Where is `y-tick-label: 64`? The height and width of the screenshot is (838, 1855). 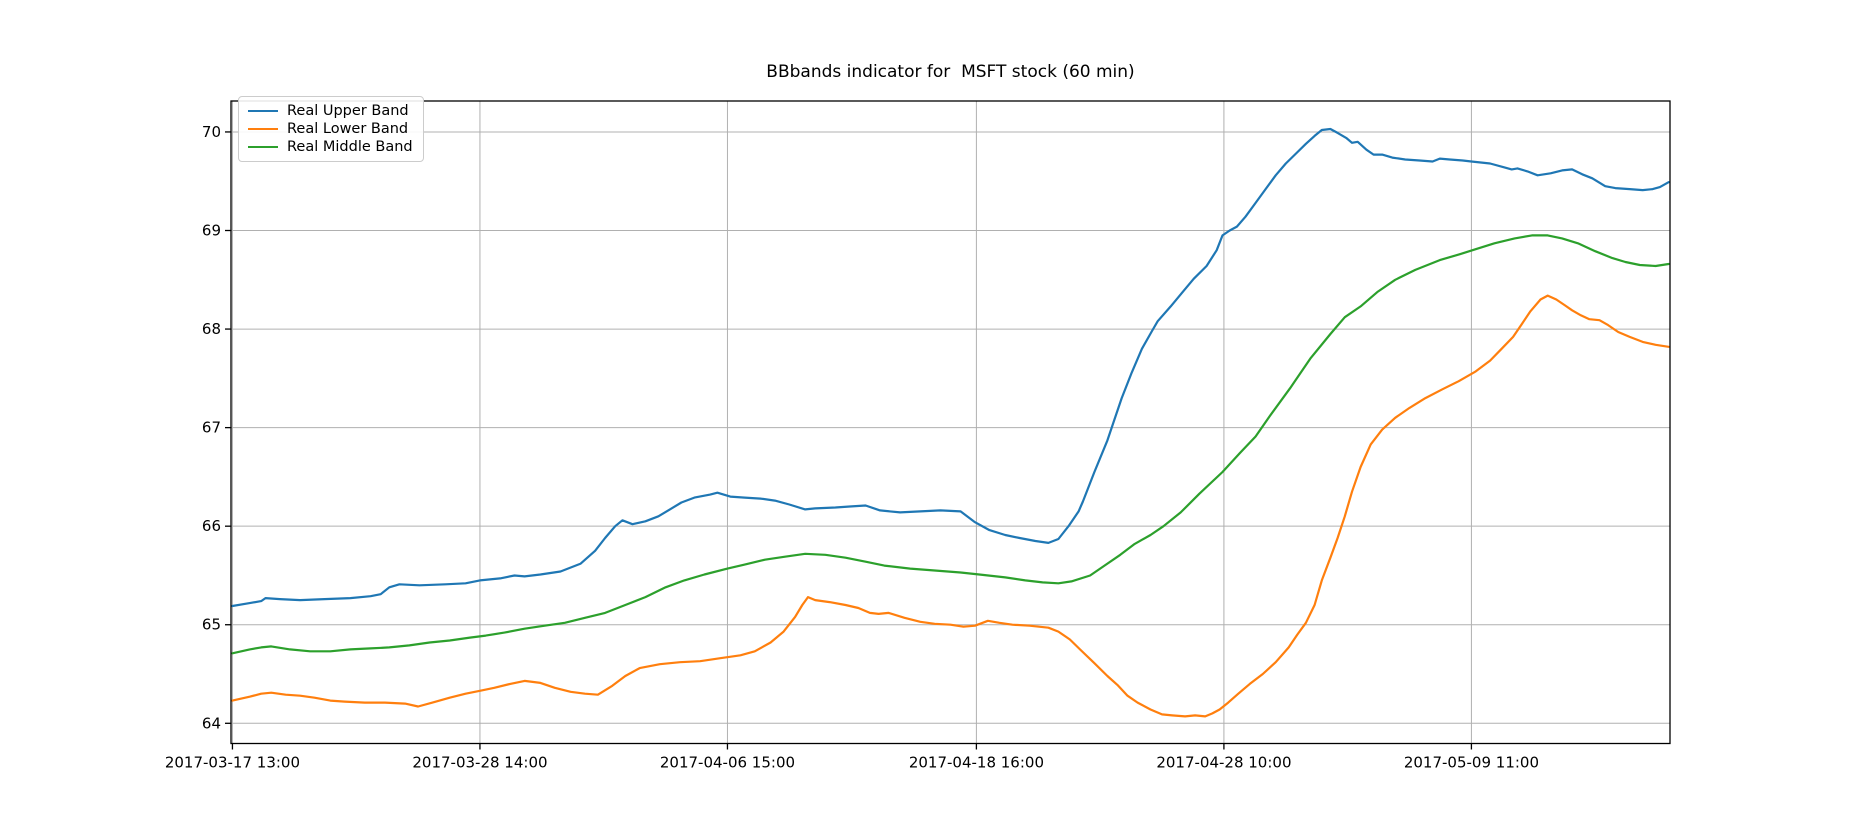 y-tick-label: 64 is located at coordinates (211, 723).